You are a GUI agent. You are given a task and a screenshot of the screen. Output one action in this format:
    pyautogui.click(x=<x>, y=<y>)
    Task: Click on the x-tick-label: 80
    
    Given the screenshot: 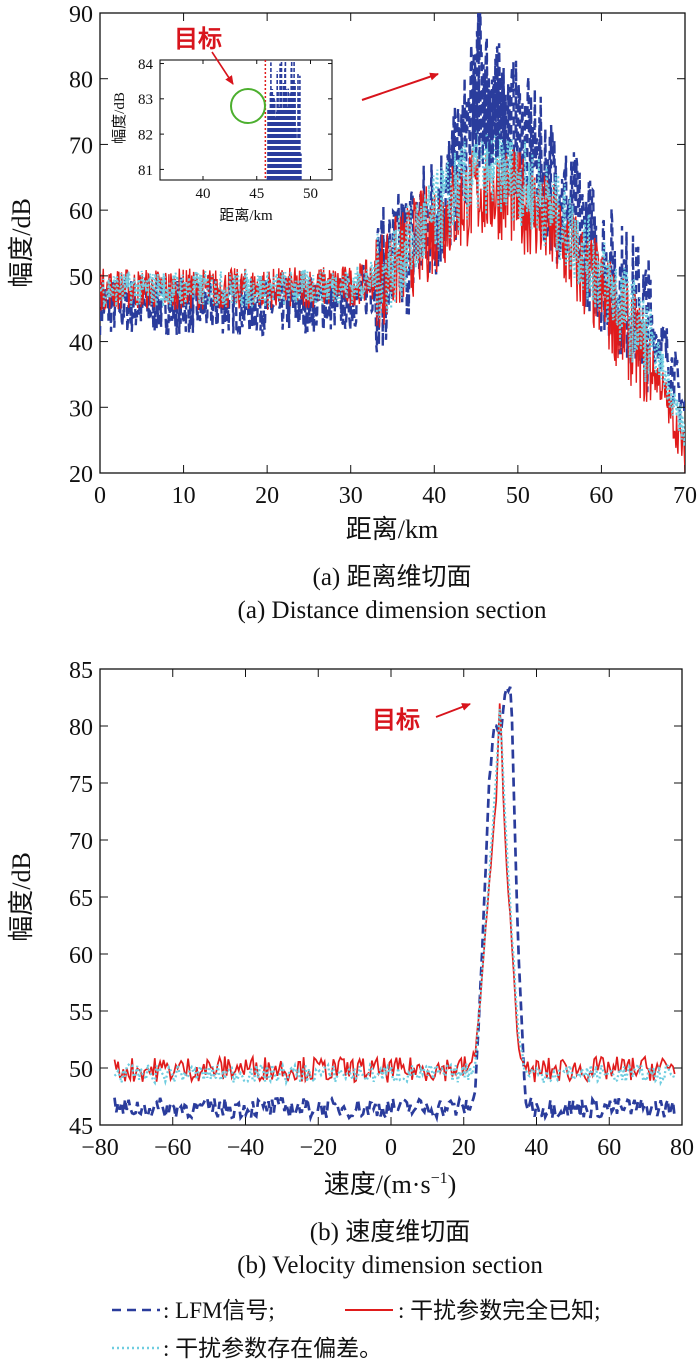 What is the action you would take?
    pyautogui.click(x=682, y=1148)
    